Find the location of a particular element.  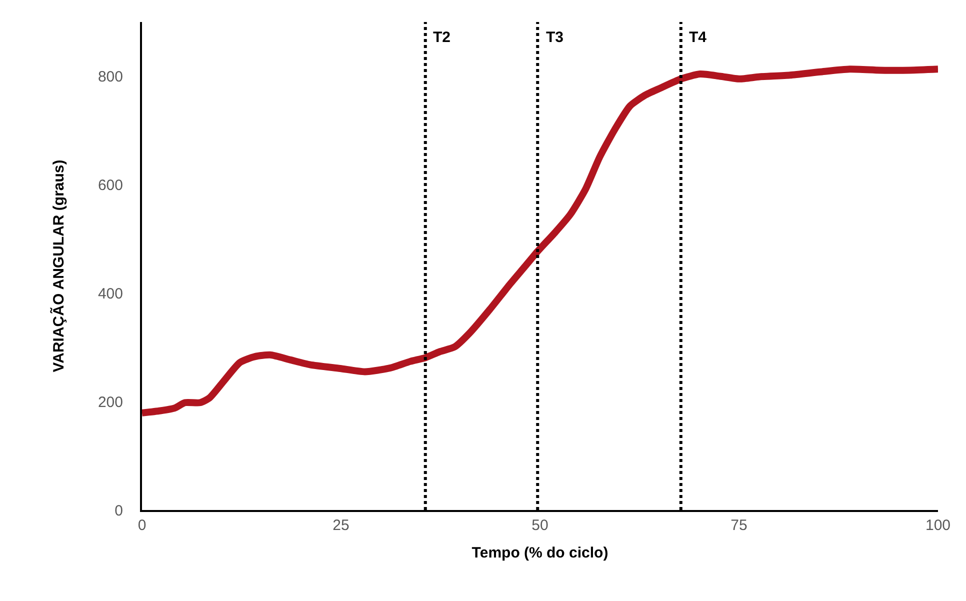

x-tick-label: 25 is located at coordinates (341, 525).